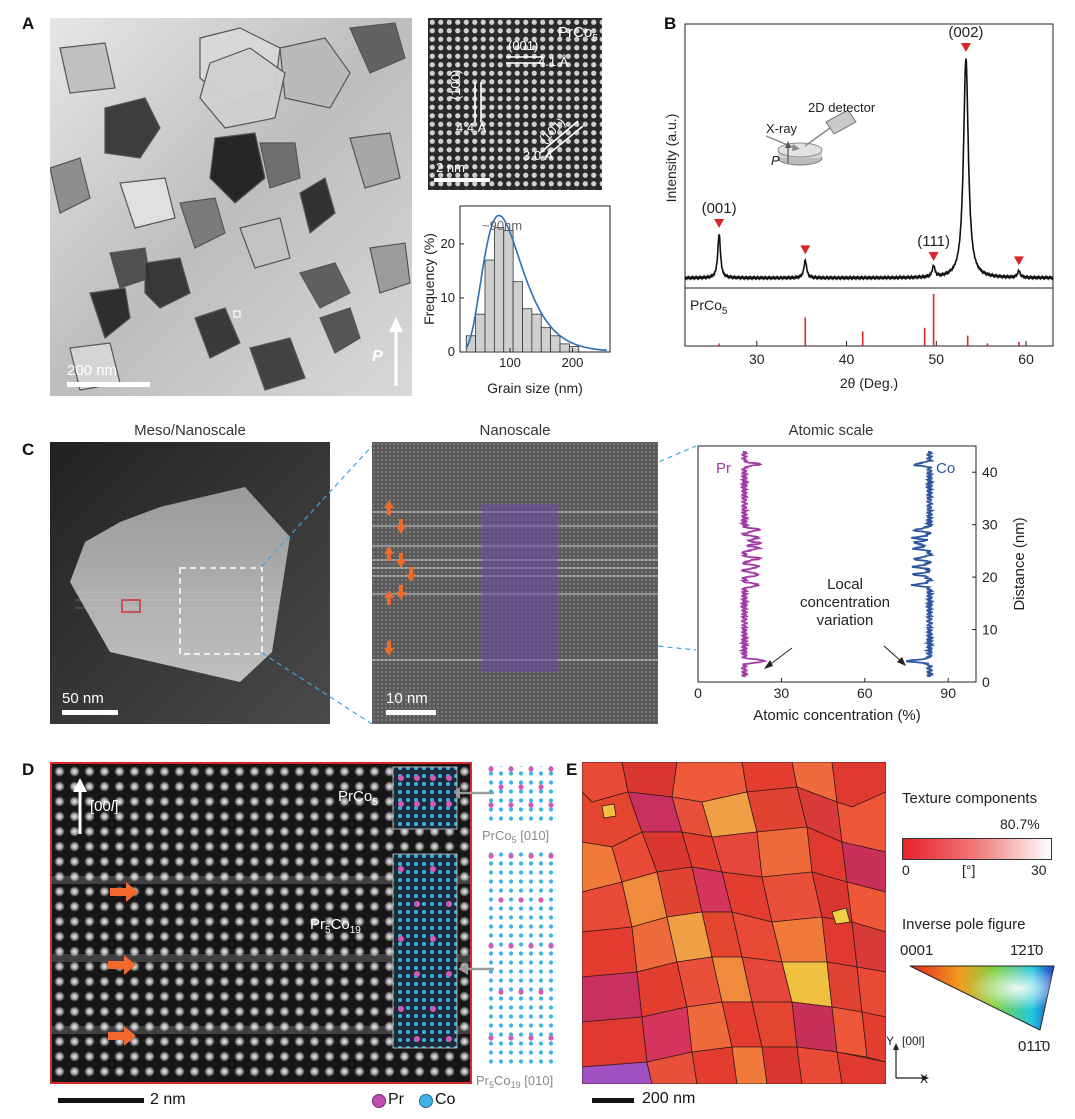 Image resolution: width=1075 pixels, height=1119 pixels. What do you see at coordinates (990, 525) in the screenshot?
I see `conc-y-tick-label: 30` at bounding box center [990, 525].